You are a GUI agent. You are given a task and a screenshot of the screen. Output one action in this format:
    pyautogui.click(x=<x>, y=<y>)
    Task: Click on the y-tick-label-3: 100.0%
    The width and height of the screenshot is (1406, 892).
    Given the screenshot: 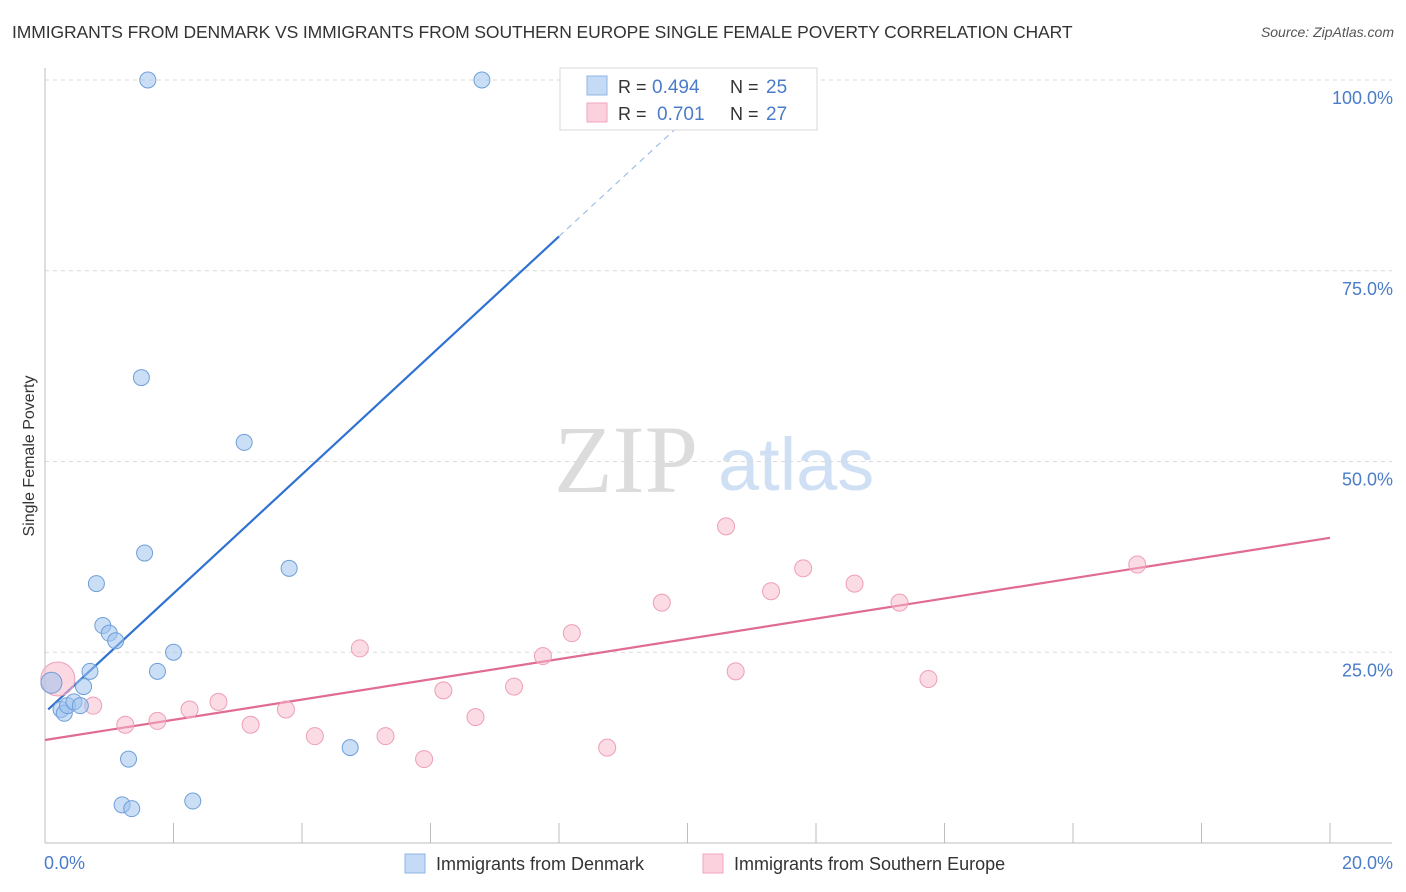 What is the action you would take?
    pyautogui.click(x=1362, y=98)
    